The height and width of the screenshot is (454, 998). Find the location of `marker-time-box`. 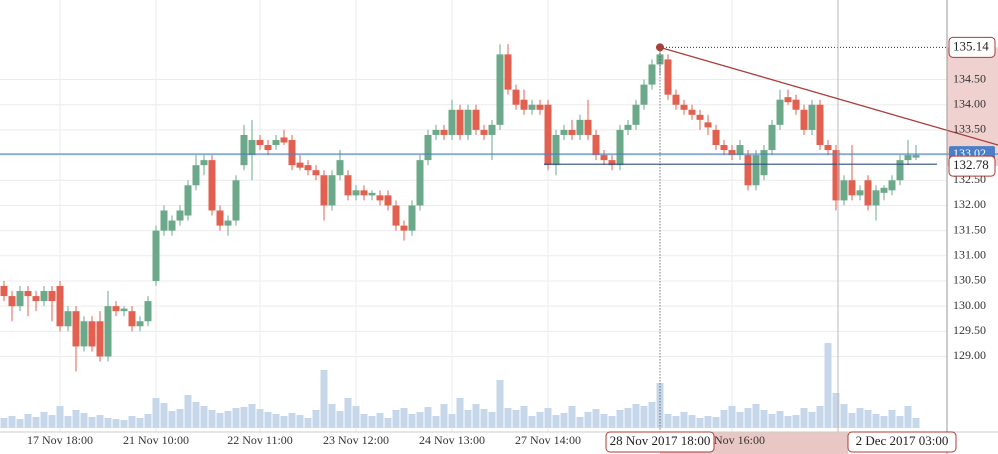

marker-time-box is located at coordinates (902, 442).